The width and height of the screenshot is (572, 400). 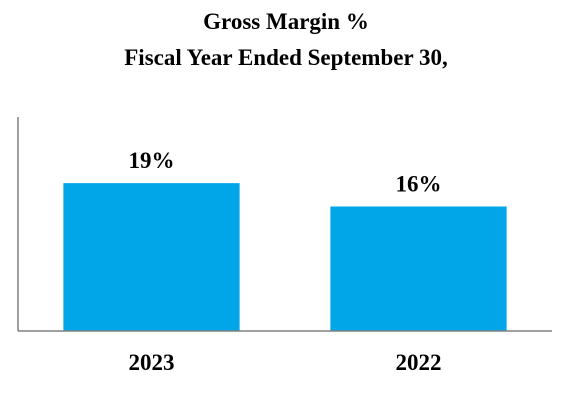 What do you see at coordinates (286, 21) in the screenshot?
I see `chart-title: Gross Margin %` at bounding box center [286, 21].